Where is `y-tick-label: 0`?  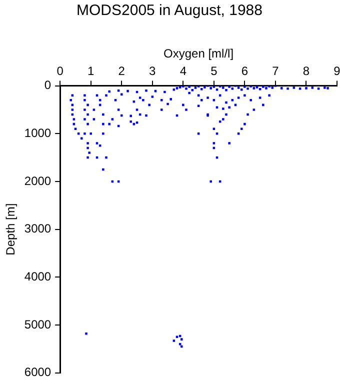
y-tick-label: 0 is located at coordinates (48, 85).